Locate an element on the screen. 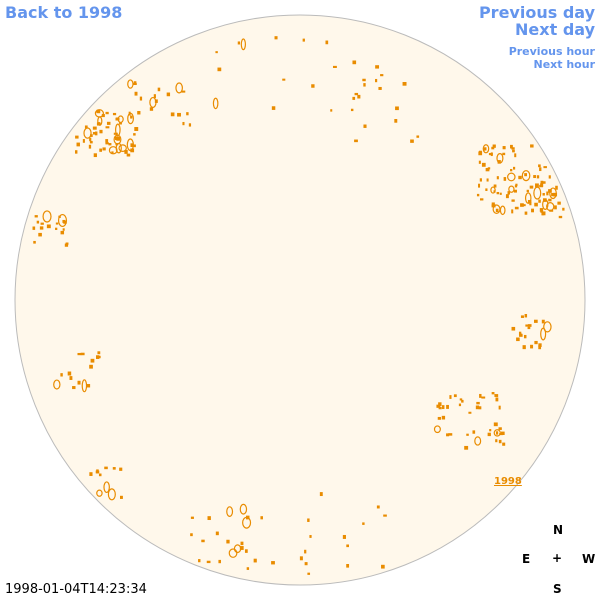 This screenshot has height=600, width=600. next-day-link: Next day is located at coordinates (555, 29).